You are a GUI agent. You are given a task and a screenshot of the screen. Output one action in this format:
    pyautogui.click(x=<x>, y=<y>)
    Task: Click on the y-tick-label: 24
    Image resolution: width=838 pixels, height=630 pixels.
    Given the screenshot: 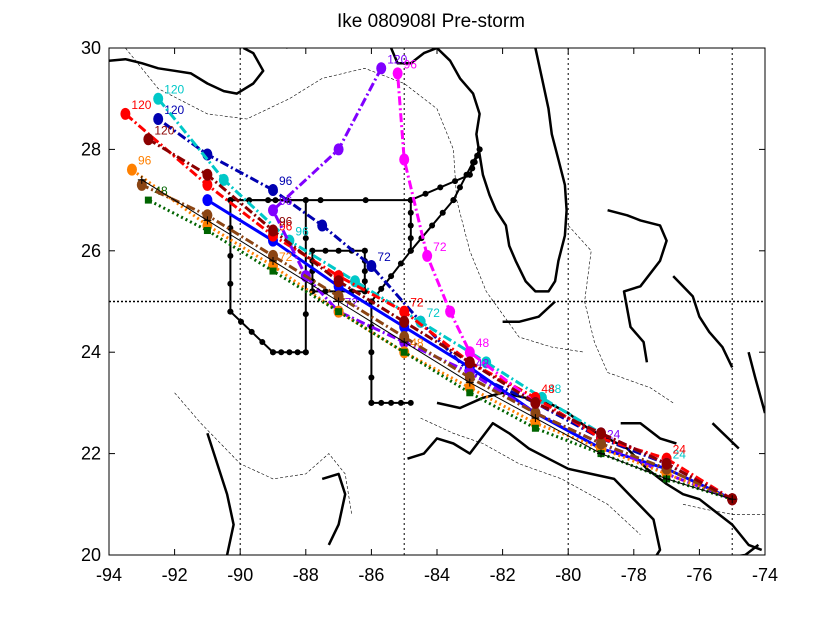 What is the action you would take?
    pyautogui.click(x=91, y=352)
    